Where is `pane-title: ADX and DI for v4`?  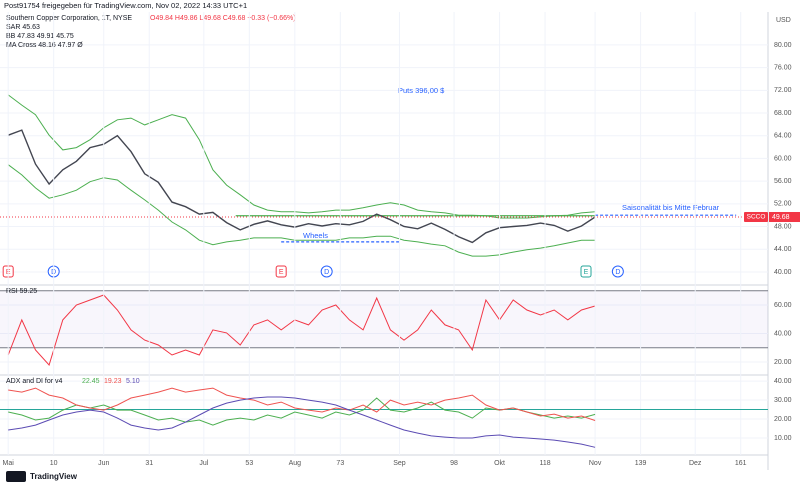 pane-title: ADX and DI for v4 is located at coordinates (34, 381).